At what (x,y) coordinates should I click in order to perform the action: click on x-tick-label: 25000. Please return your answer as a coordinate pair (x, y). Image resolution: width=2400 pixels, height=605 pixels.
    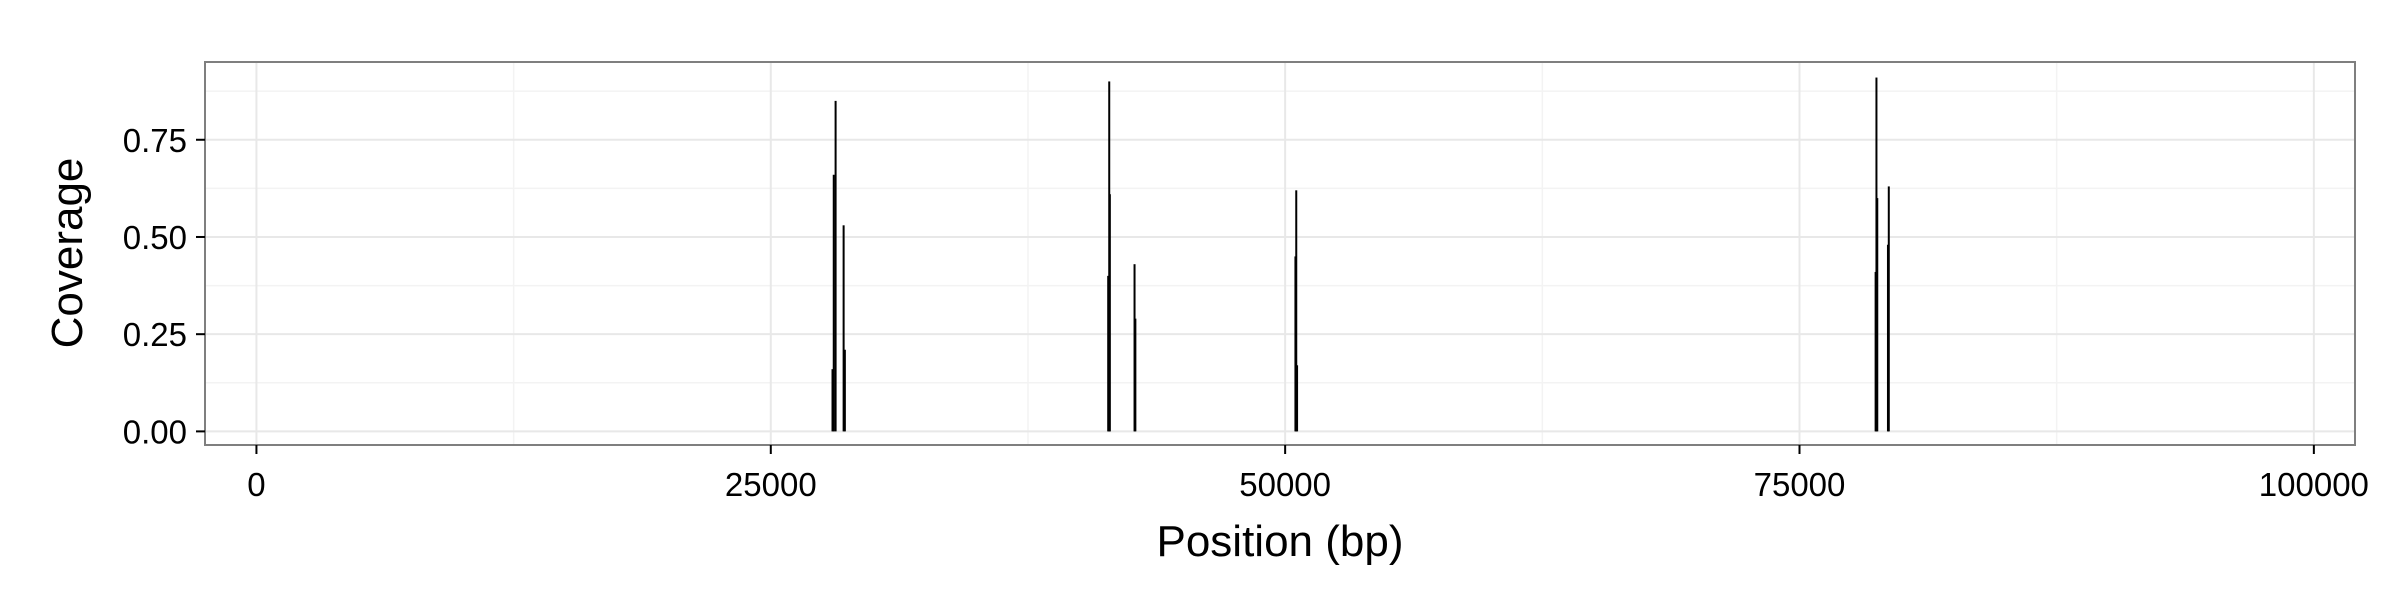
    Looking at the image, I should click on (771, 484).